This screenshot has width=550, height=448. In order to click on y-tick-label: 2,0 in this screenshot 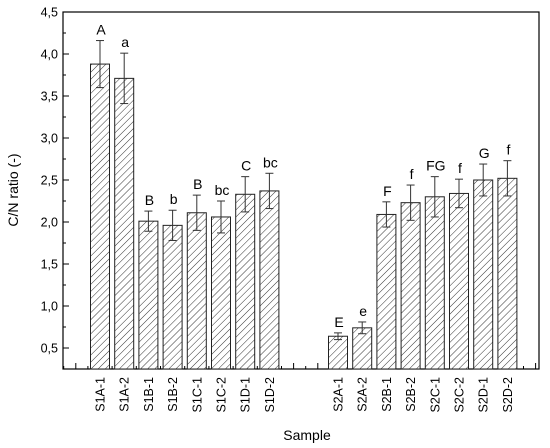, I will do `click(49, 223)`.